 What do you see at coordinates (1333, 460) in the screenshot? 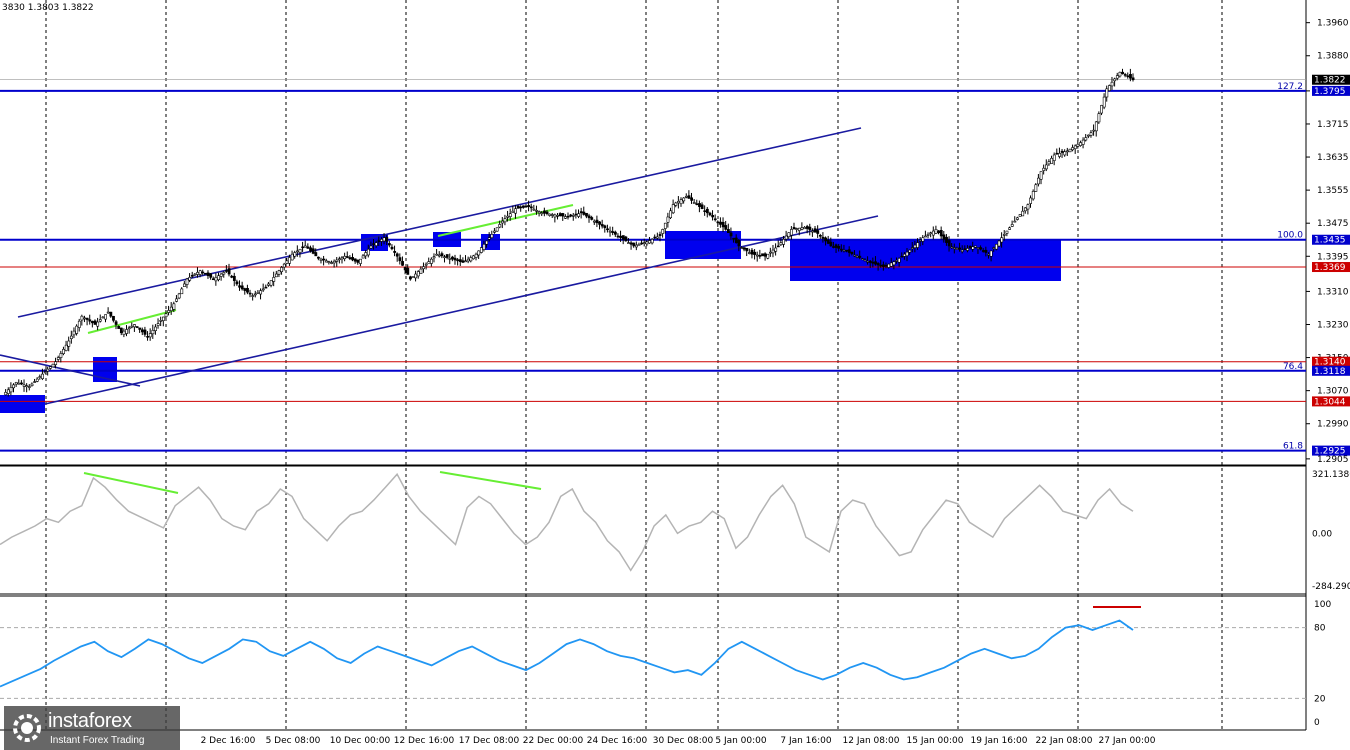
I see `price-tick-label: 1.2905` at bounding box center [1333, 460].